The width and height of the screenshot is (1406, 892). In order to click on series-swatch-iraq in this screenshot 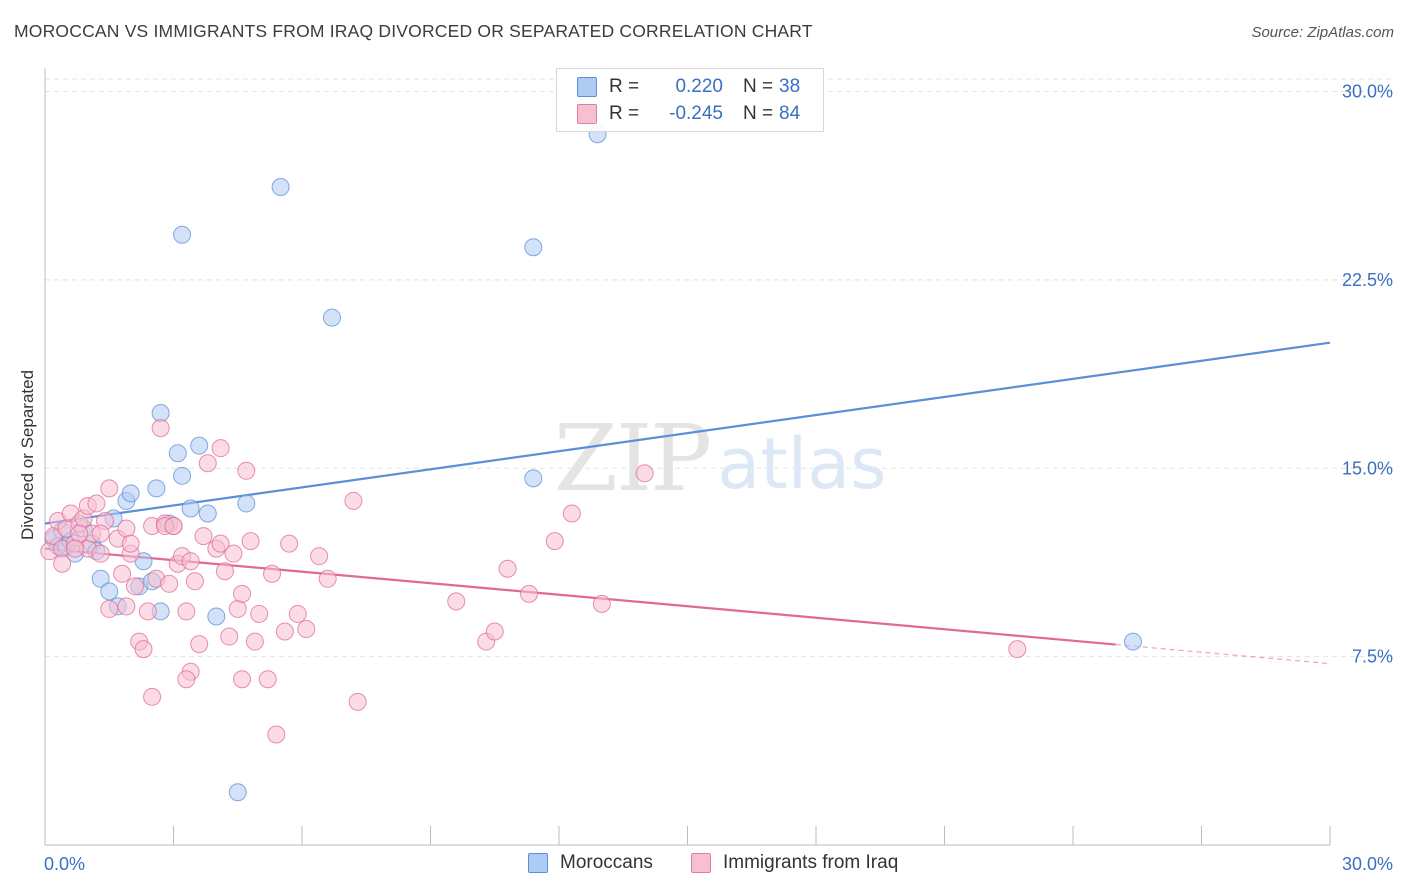, I will do `click(701, 863)`.